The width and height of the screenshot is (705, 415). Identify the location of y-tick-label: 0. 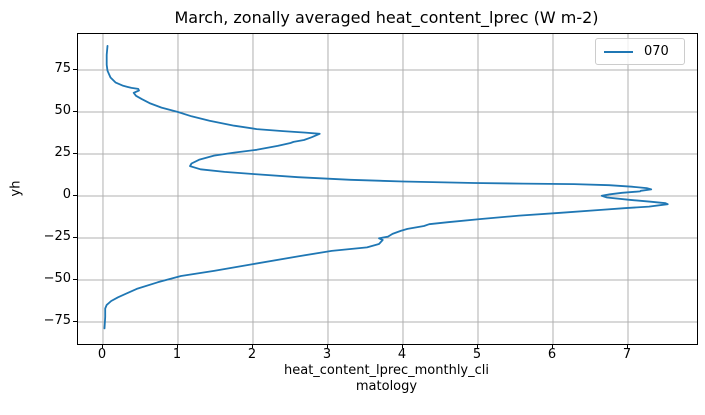
(66, 194).